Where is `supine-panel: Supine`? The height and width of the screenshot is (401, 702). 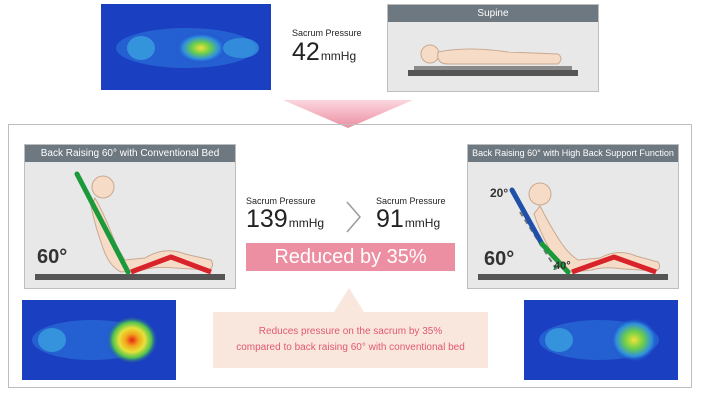
supine-panel: Supine is located at coordinates (493, 48).